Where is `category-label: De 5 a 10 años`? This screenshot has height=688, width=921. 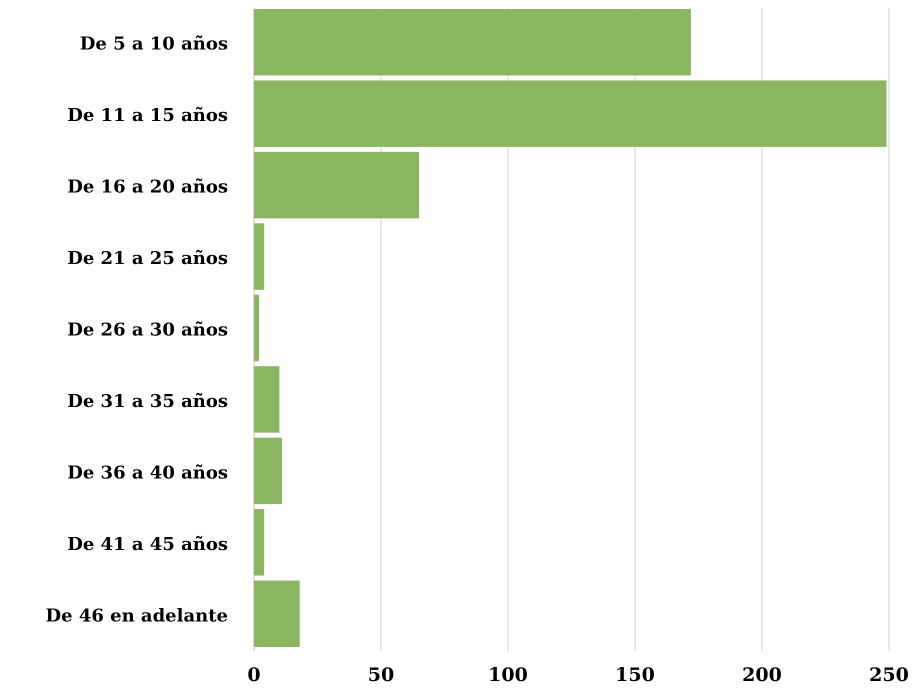
category-label: De 5 a 10 años is located at coordinates (154, 44).